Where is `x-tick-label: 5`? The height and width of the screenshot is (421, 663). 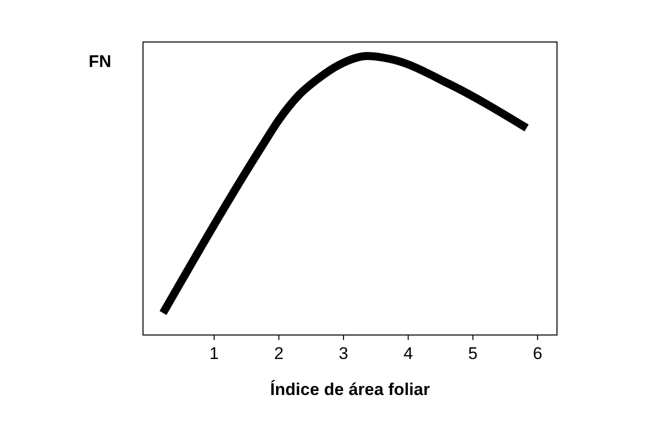
x-tick-label: 5 is located at coordinates (473, 353).